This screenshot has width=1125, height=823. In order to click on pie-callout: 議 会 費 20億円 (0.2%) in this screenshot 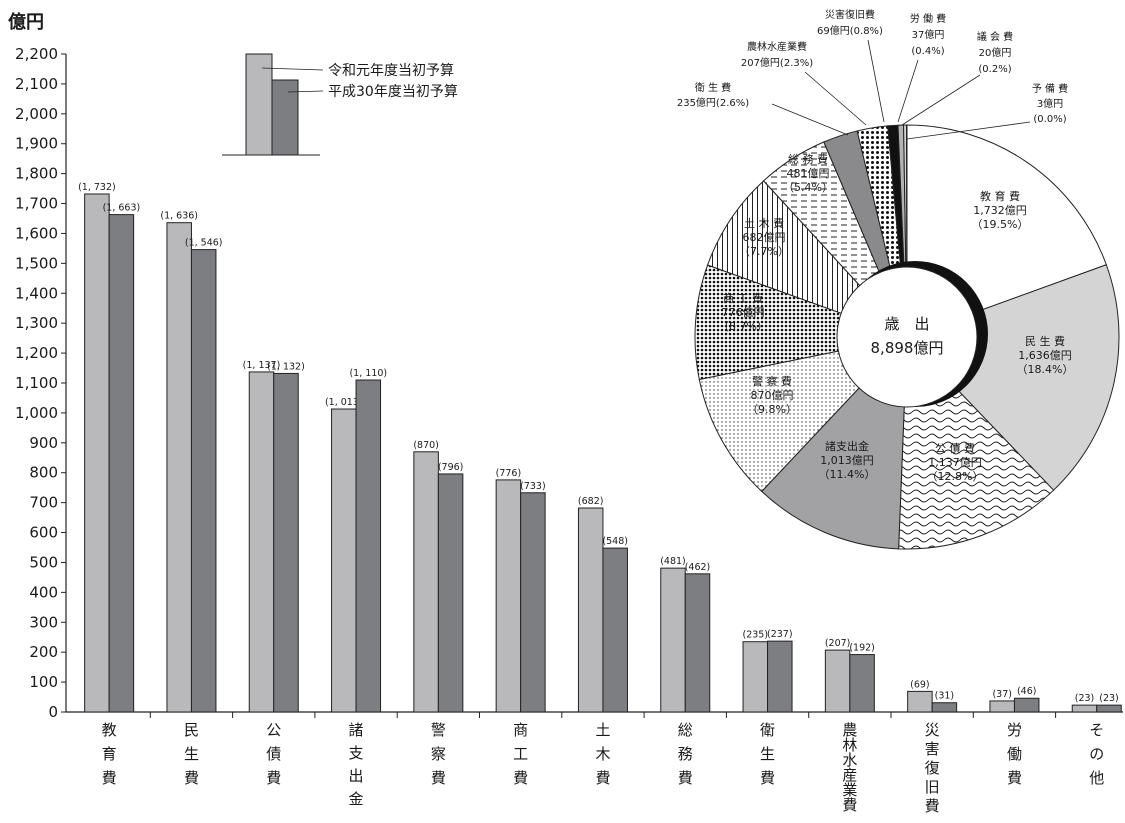, I will do `click(957, 78)`.